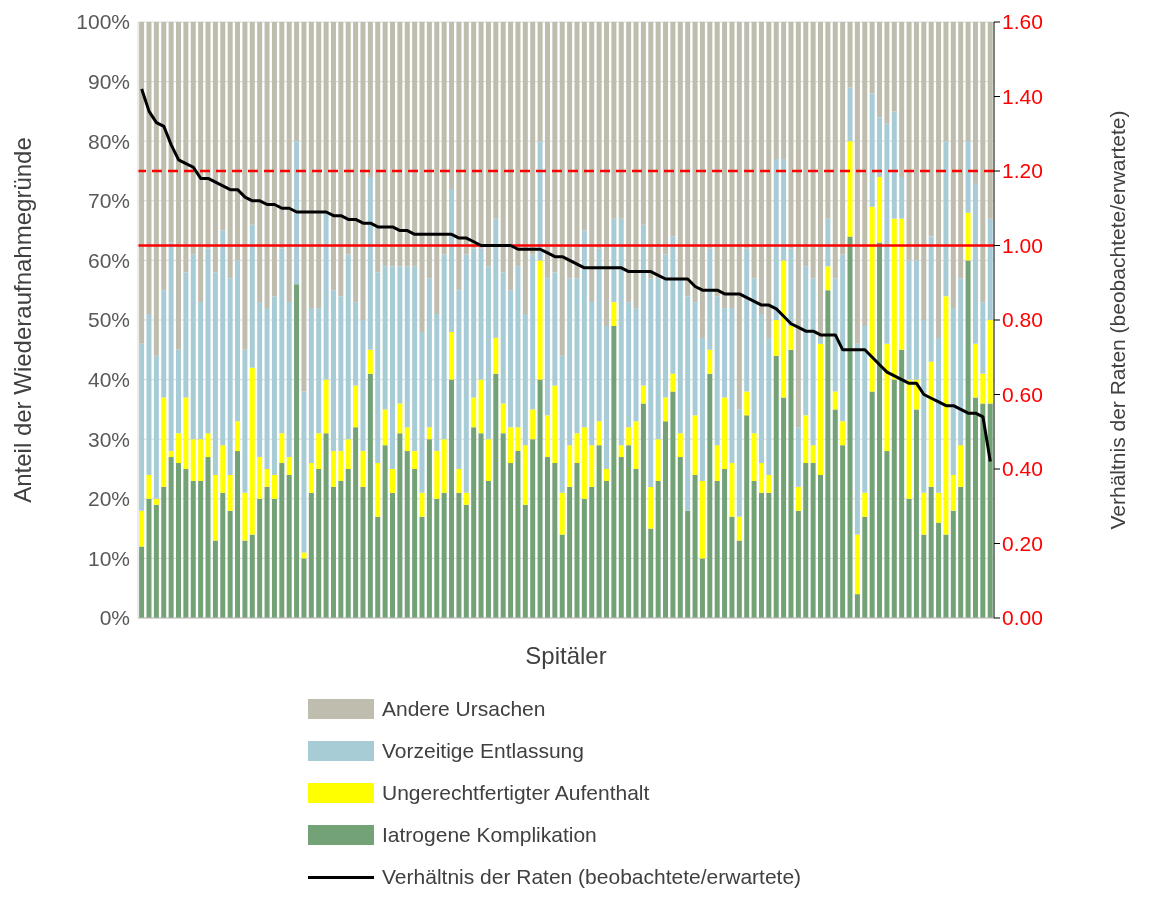 The width and height of the screenshot is (1155, 921). What do you see at coordinates (108, 499) in the screenshot?
I see `y-tick-label: 20%` at bounding box center [108, 499].